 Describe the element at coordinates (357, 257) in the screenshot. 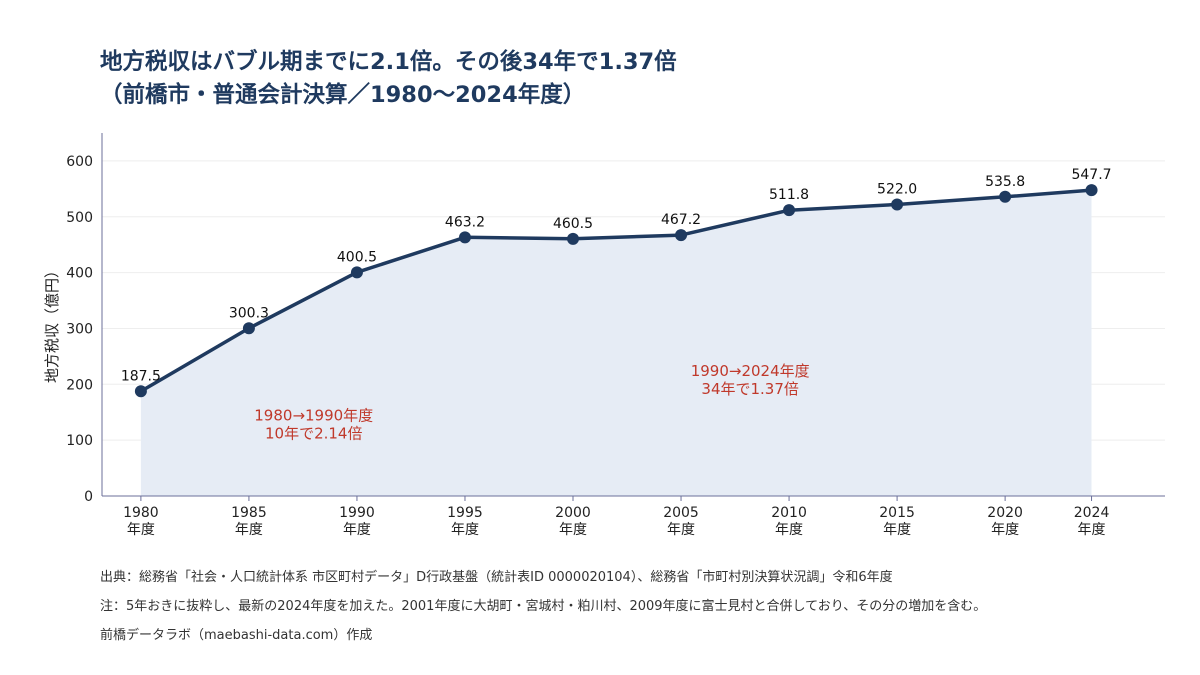

I see `data-label: 400.5` at that location.